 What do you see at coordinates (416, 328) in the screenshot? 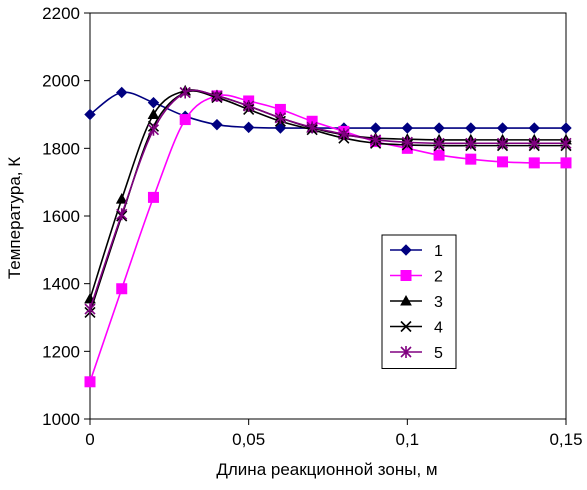
I see `legend-item-4: 4` at bounding box center [416, 328].